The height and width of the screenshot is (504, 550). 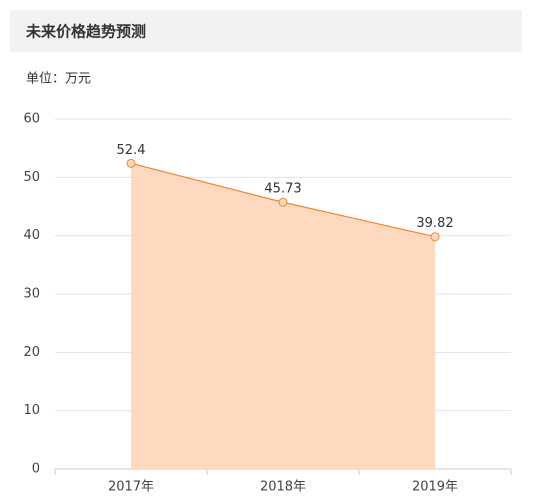 What do you see at coordinates (85, 32) in the screenshot?
I see `chart-title: 未来价格趋势预测` at bounding box center [85, 32].